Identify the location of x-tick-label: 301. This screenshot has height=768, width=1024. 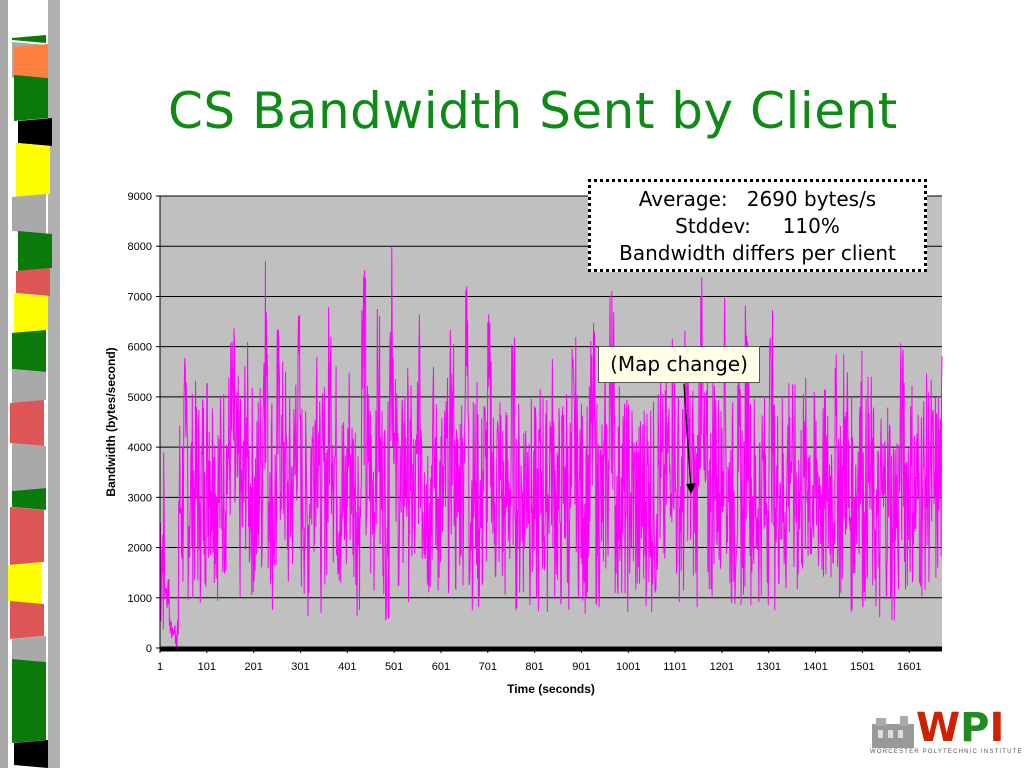
(300, 667).